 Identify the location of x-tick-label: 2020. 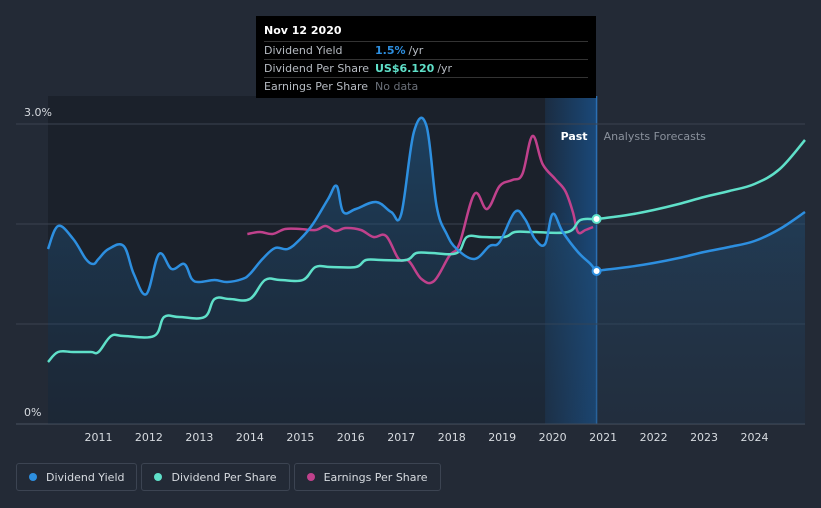
(553, 437).